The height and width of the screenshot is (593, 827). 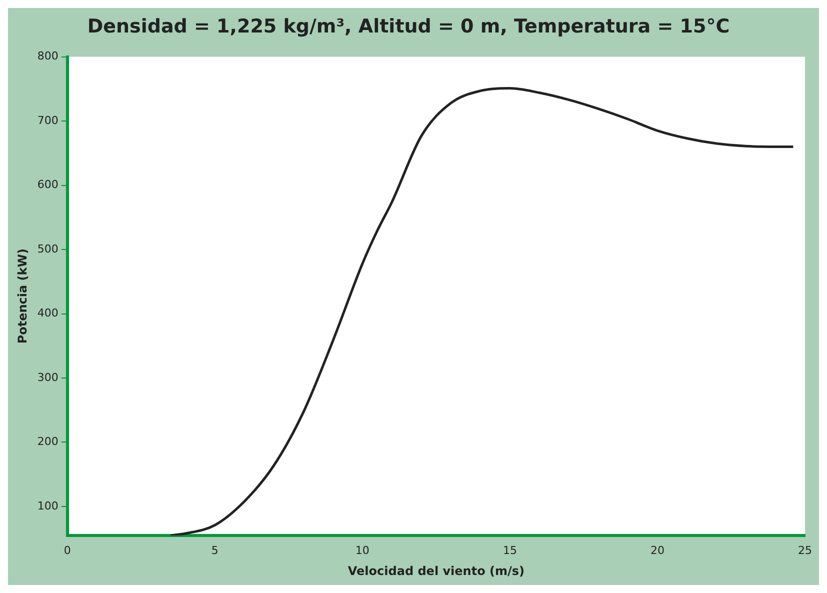 I want to click on x-tick-label: 10, so click(x=362, y=550).